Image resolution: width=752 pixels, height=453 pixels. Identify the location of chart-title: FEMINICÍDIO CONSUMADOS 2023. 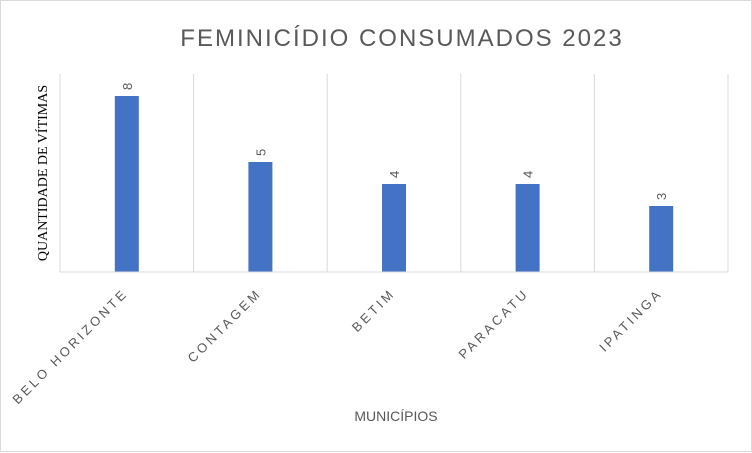
(401, 38).